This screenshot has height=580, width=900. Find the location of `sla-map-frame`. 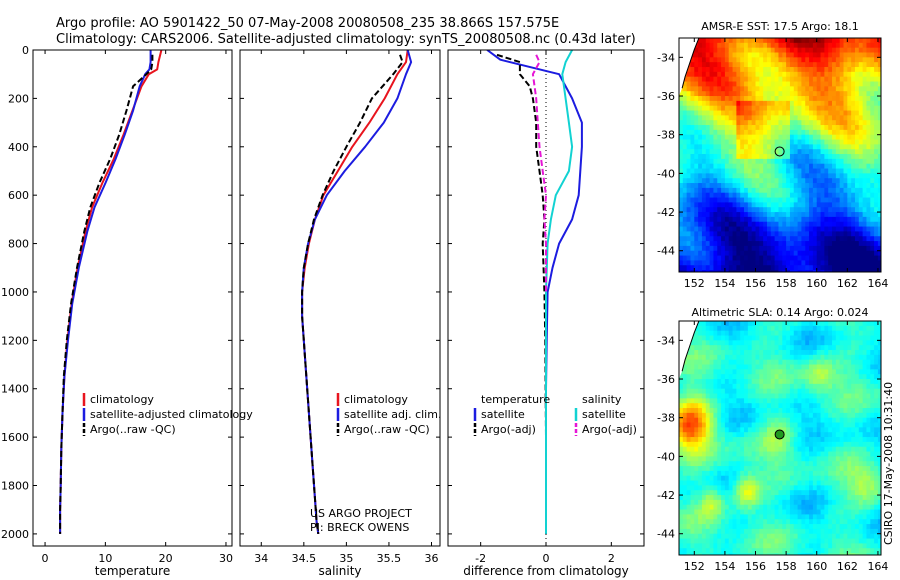

sla-map-frame is located at coordinates (780, 438).